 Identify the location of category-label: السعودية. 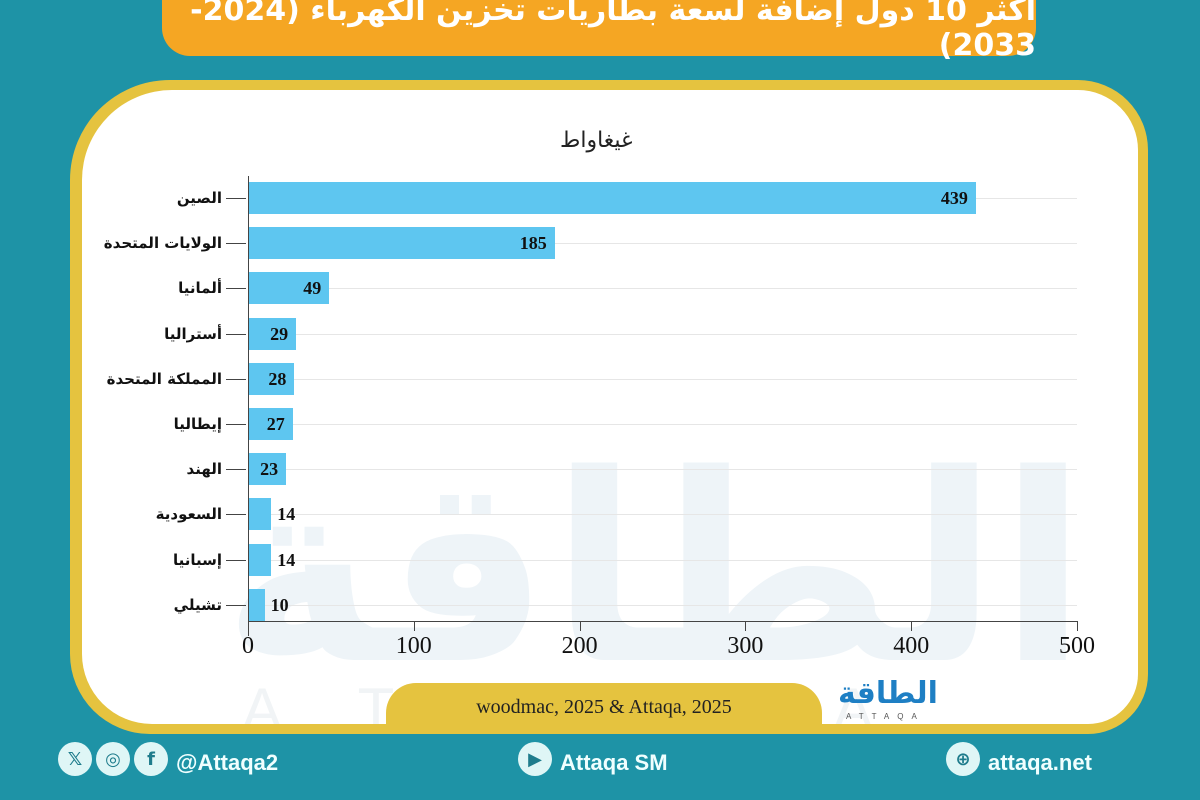
(188, 514).